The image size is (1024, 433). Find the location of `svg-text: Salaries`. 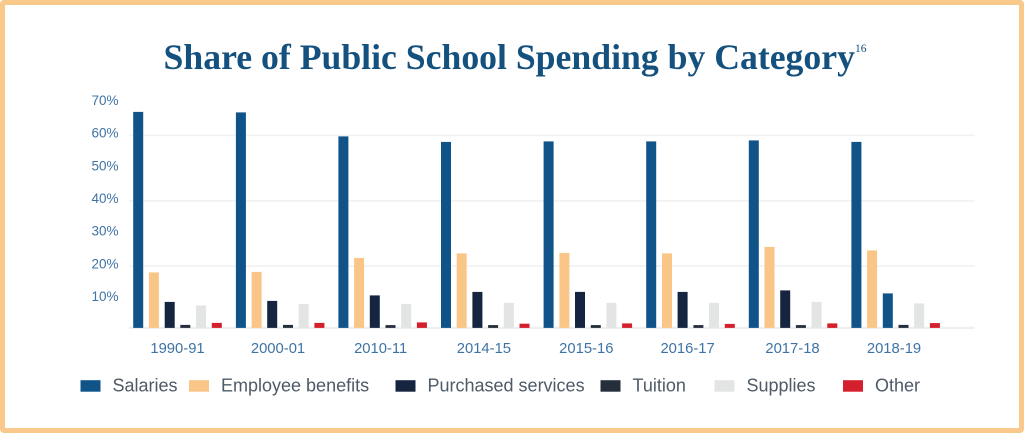

svg-text: Salaries is located at coordinates (145, 386).